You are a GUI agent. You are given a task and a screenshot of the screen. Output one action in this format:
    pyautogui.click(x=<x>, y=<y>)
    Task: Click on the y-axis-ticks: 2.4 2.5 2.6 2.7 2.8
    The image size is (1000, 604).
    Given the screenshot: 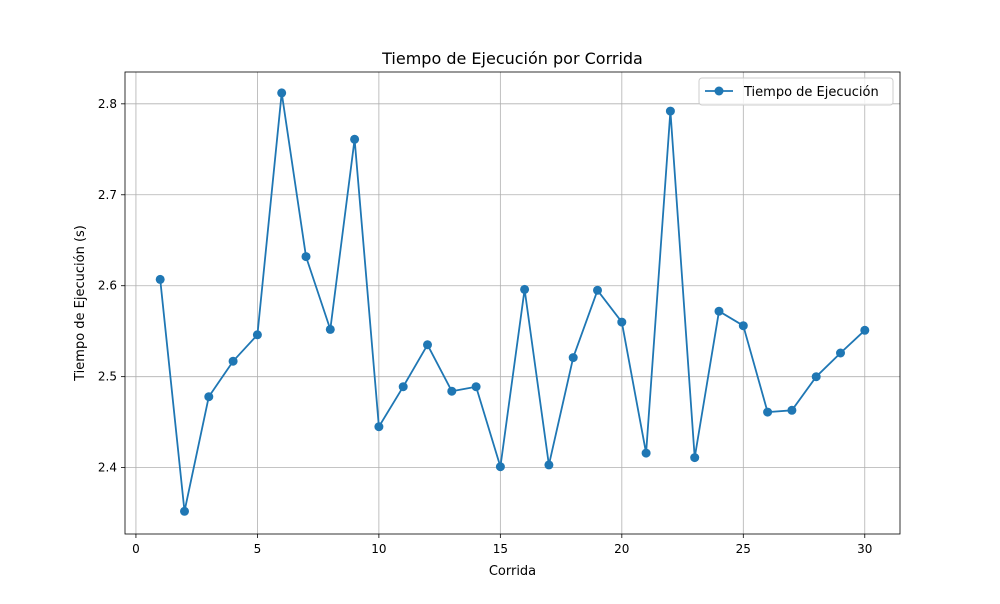 What is the action you would take?
    pyautogui.click(x=111, y=286)
    